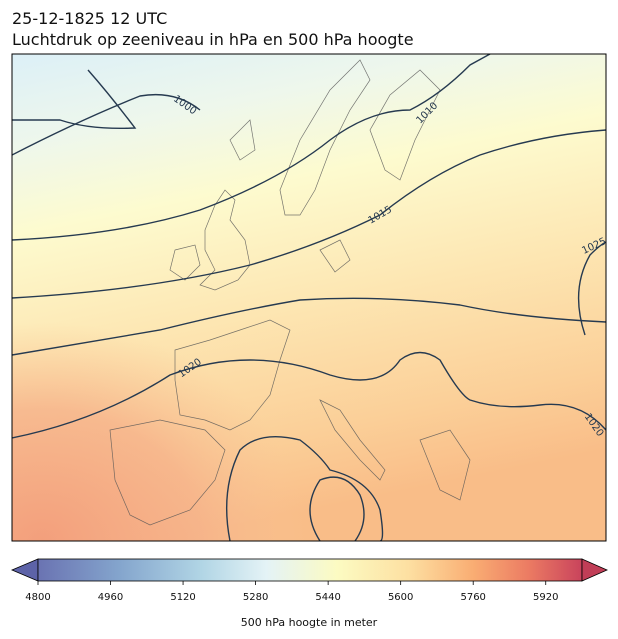 The image size is (618, 639). Describe the element at coordinates (472, 597) in the screenshot. I see `colorbar-tick-label: 5760` at that location.